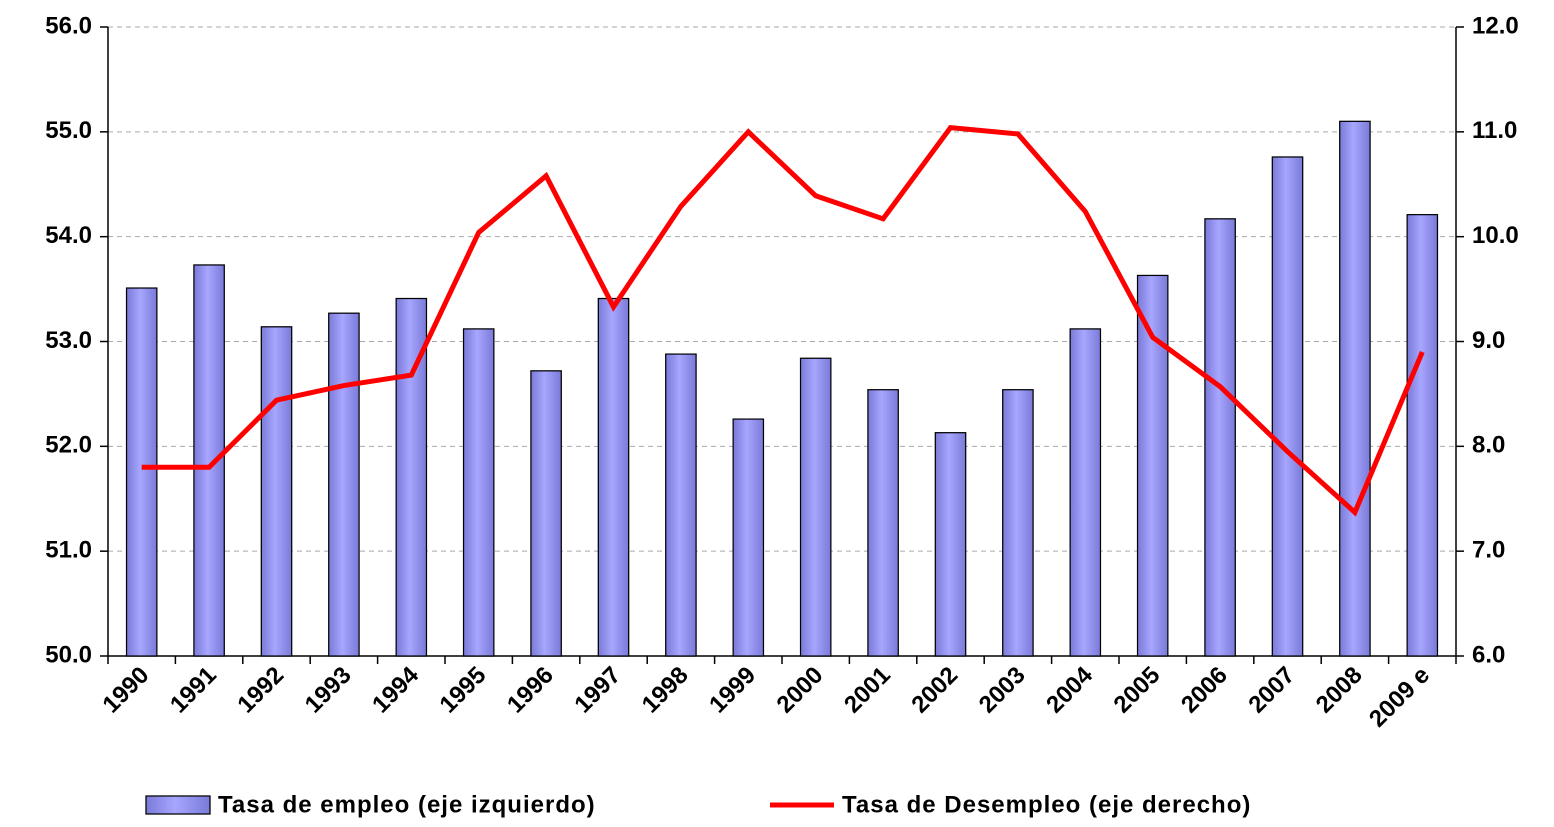  Describe the element at coordinates (1204, 690) in the screenshot. I see `x-tick-label: 2006` at that location.